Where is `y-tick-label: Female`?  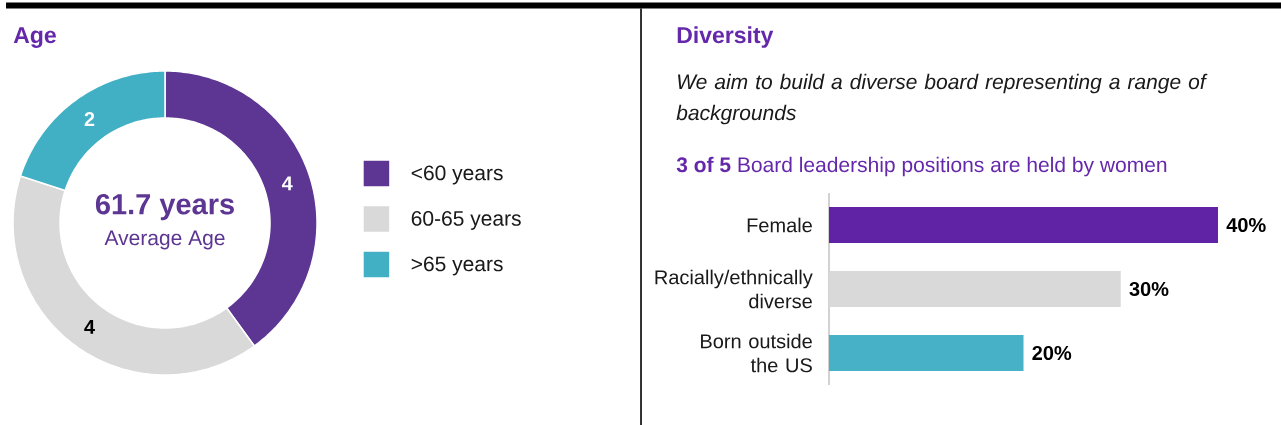 y-tick-label: Female is located at coordinates (779, 225).